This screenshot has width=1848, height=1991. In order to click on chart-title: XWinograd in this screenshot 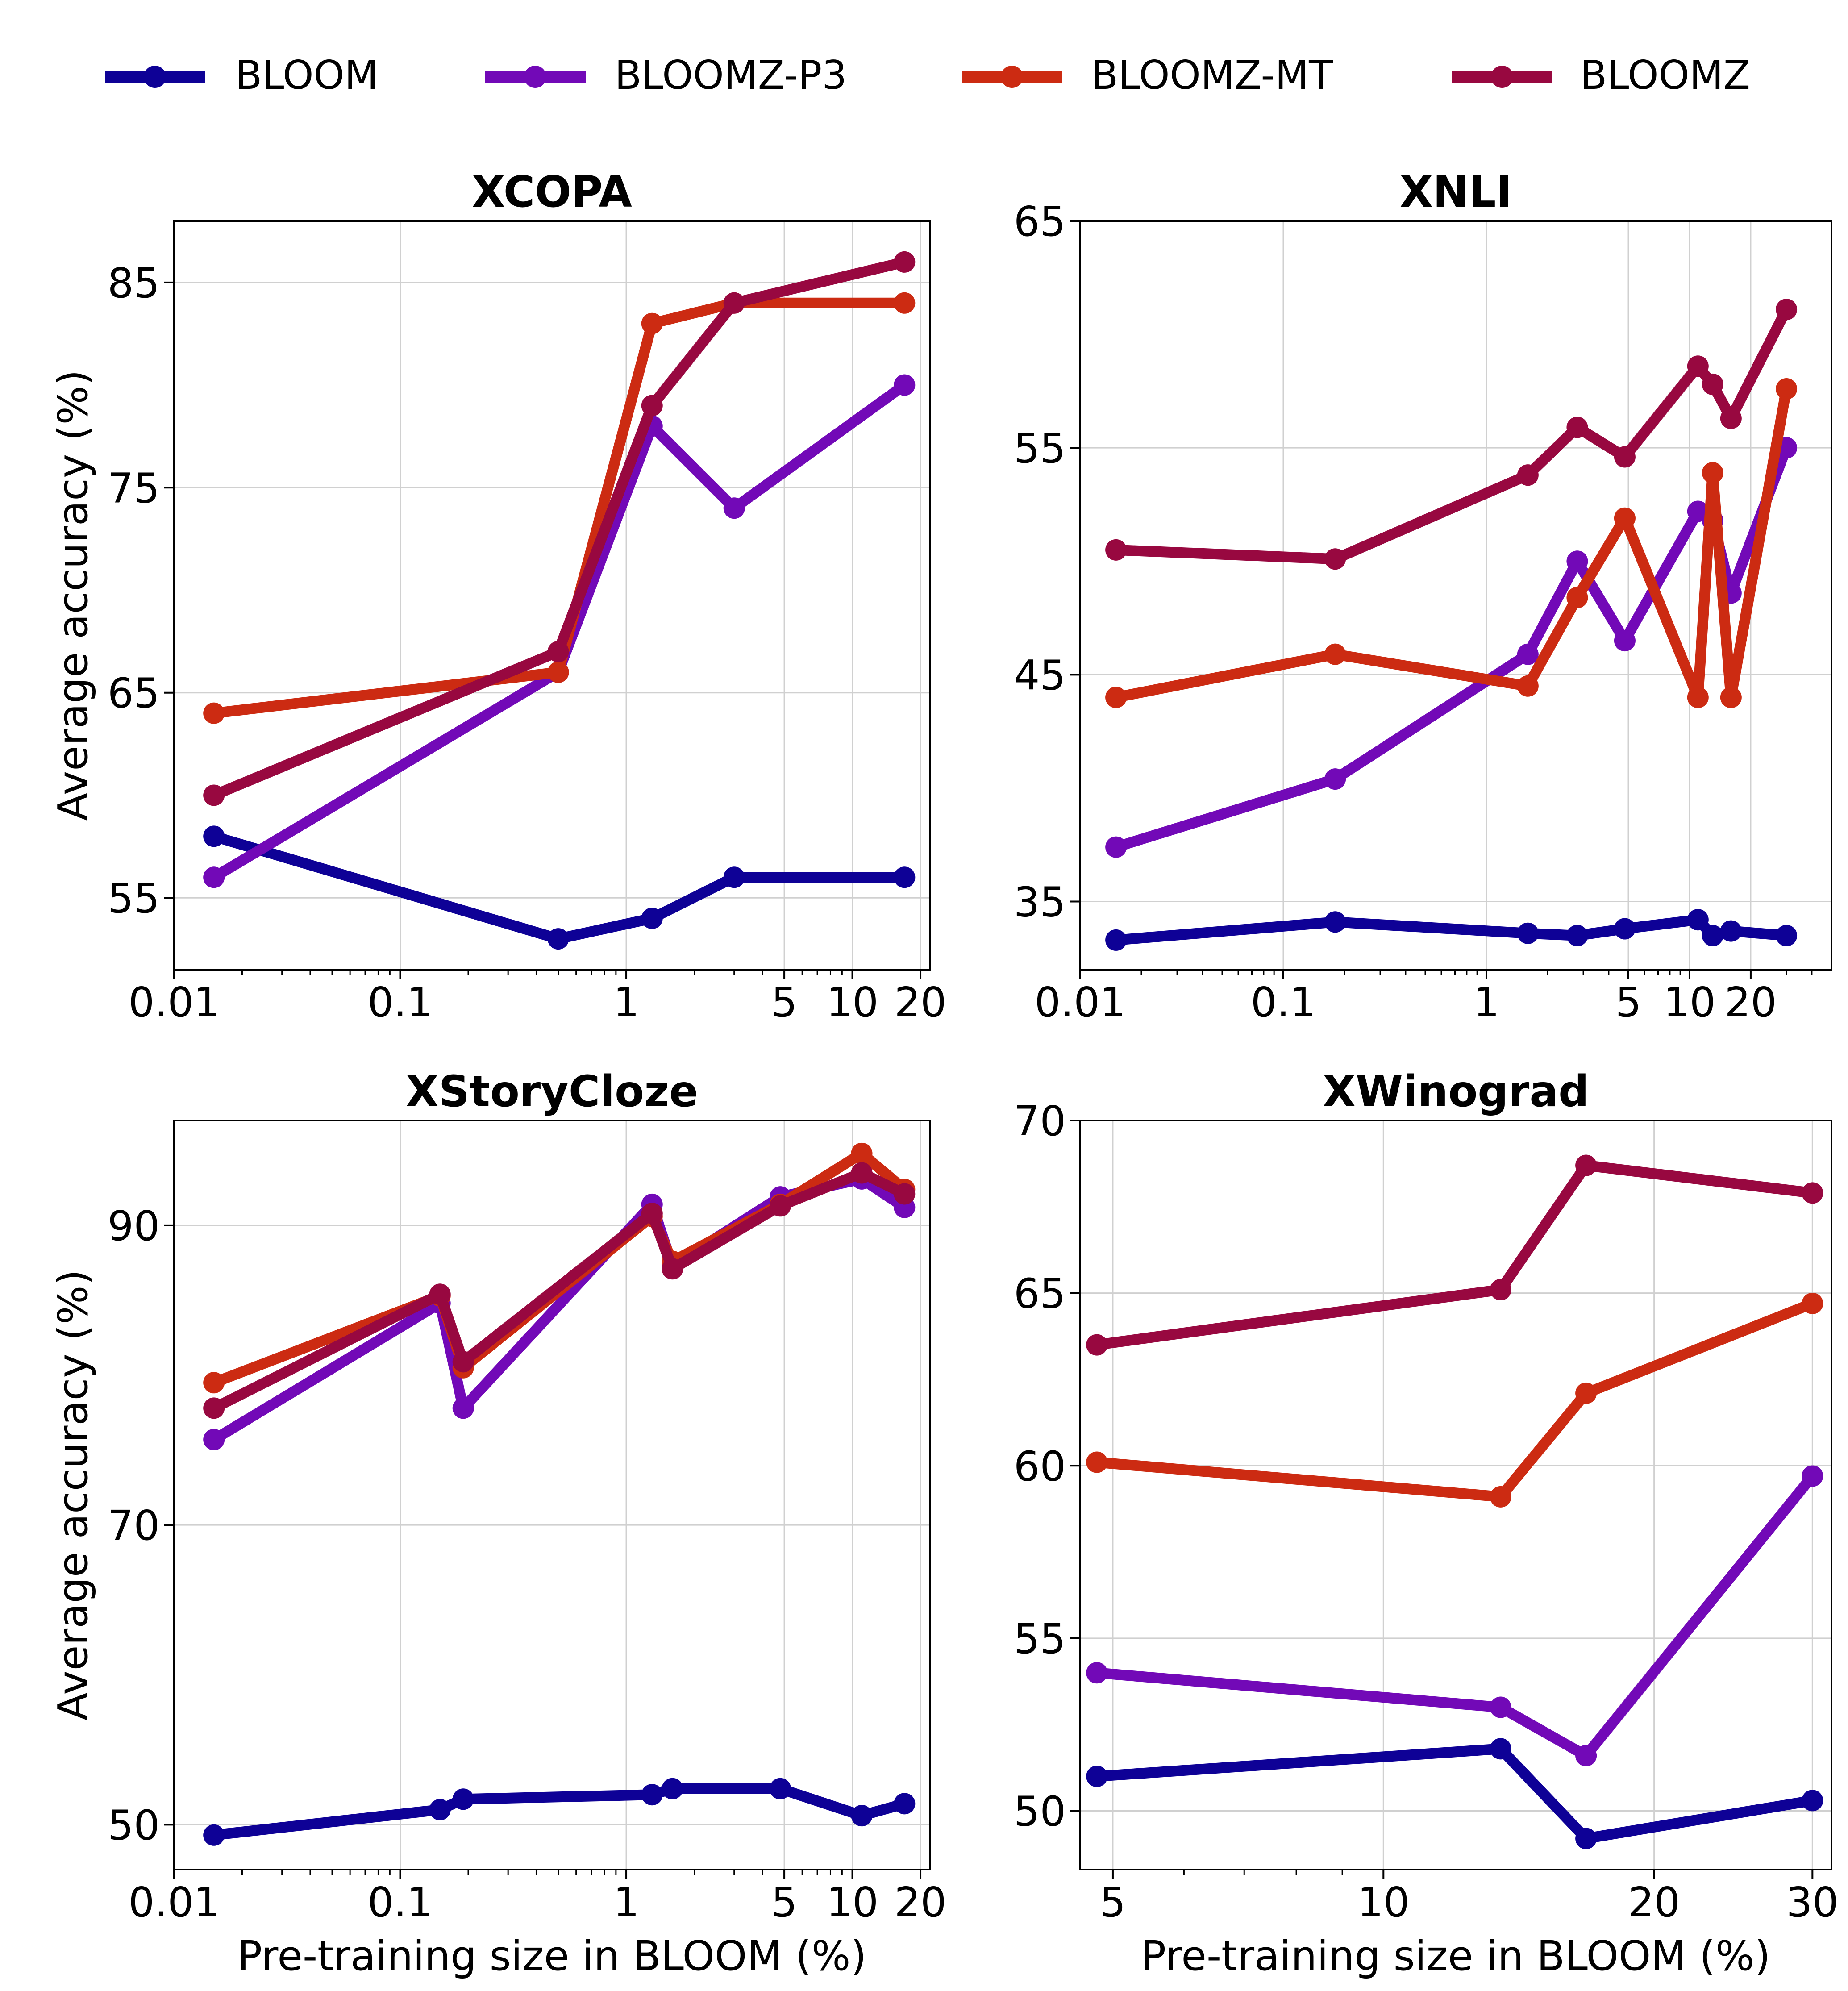, I will do `click(1456, 1091)`.